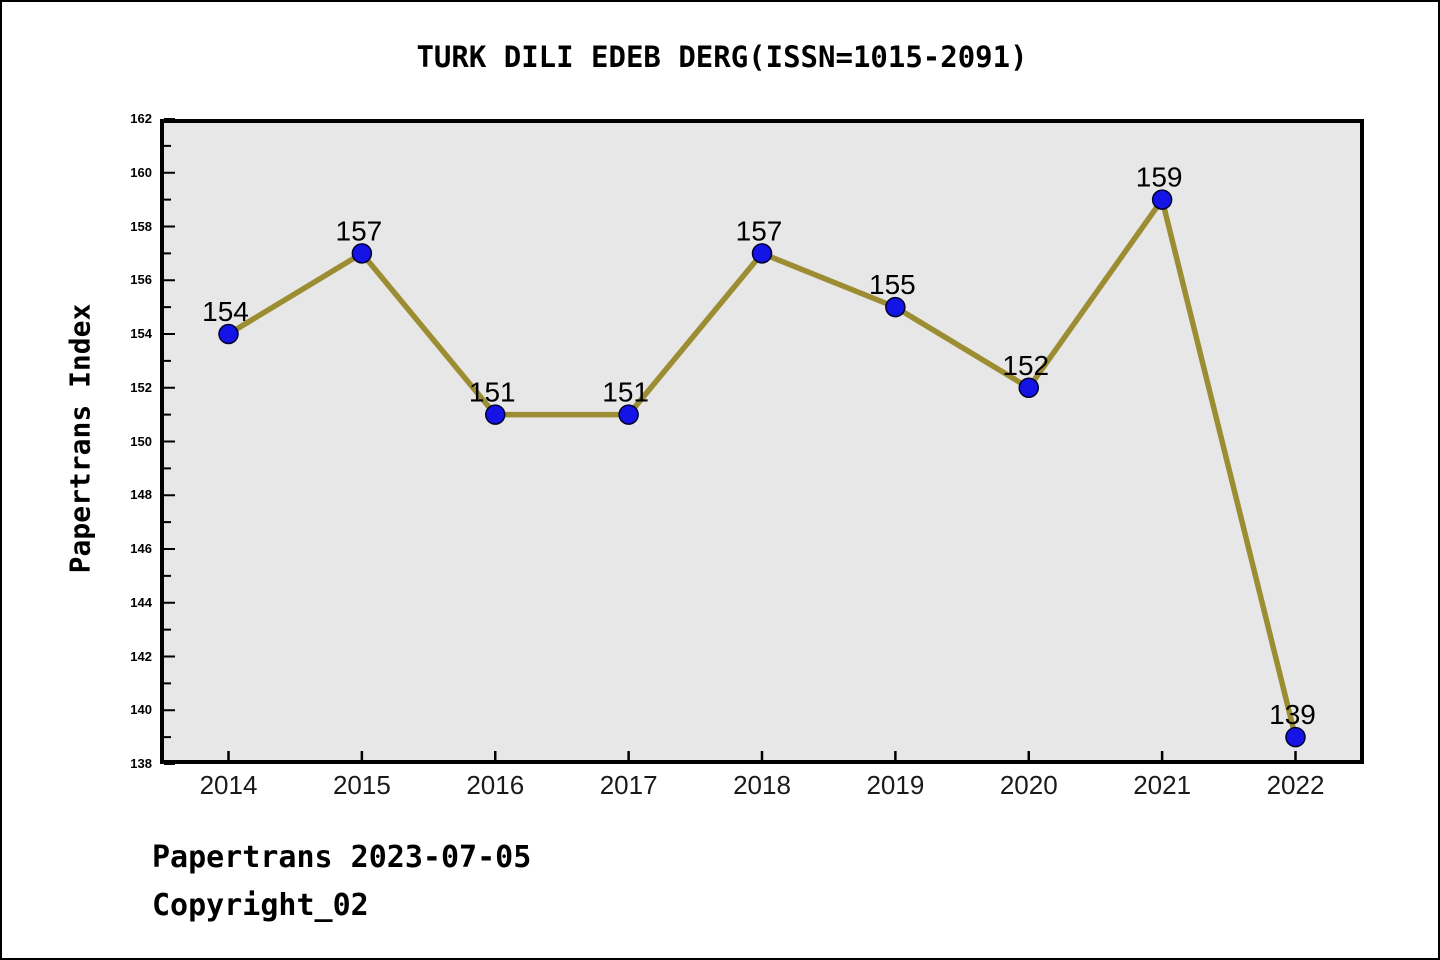 The height and width of the screenshot is (960, 1440). What do you see at coordinates (141, 548) in the screenshot?
I see `y-tick-label: 146` at bounding box center [141, 548].